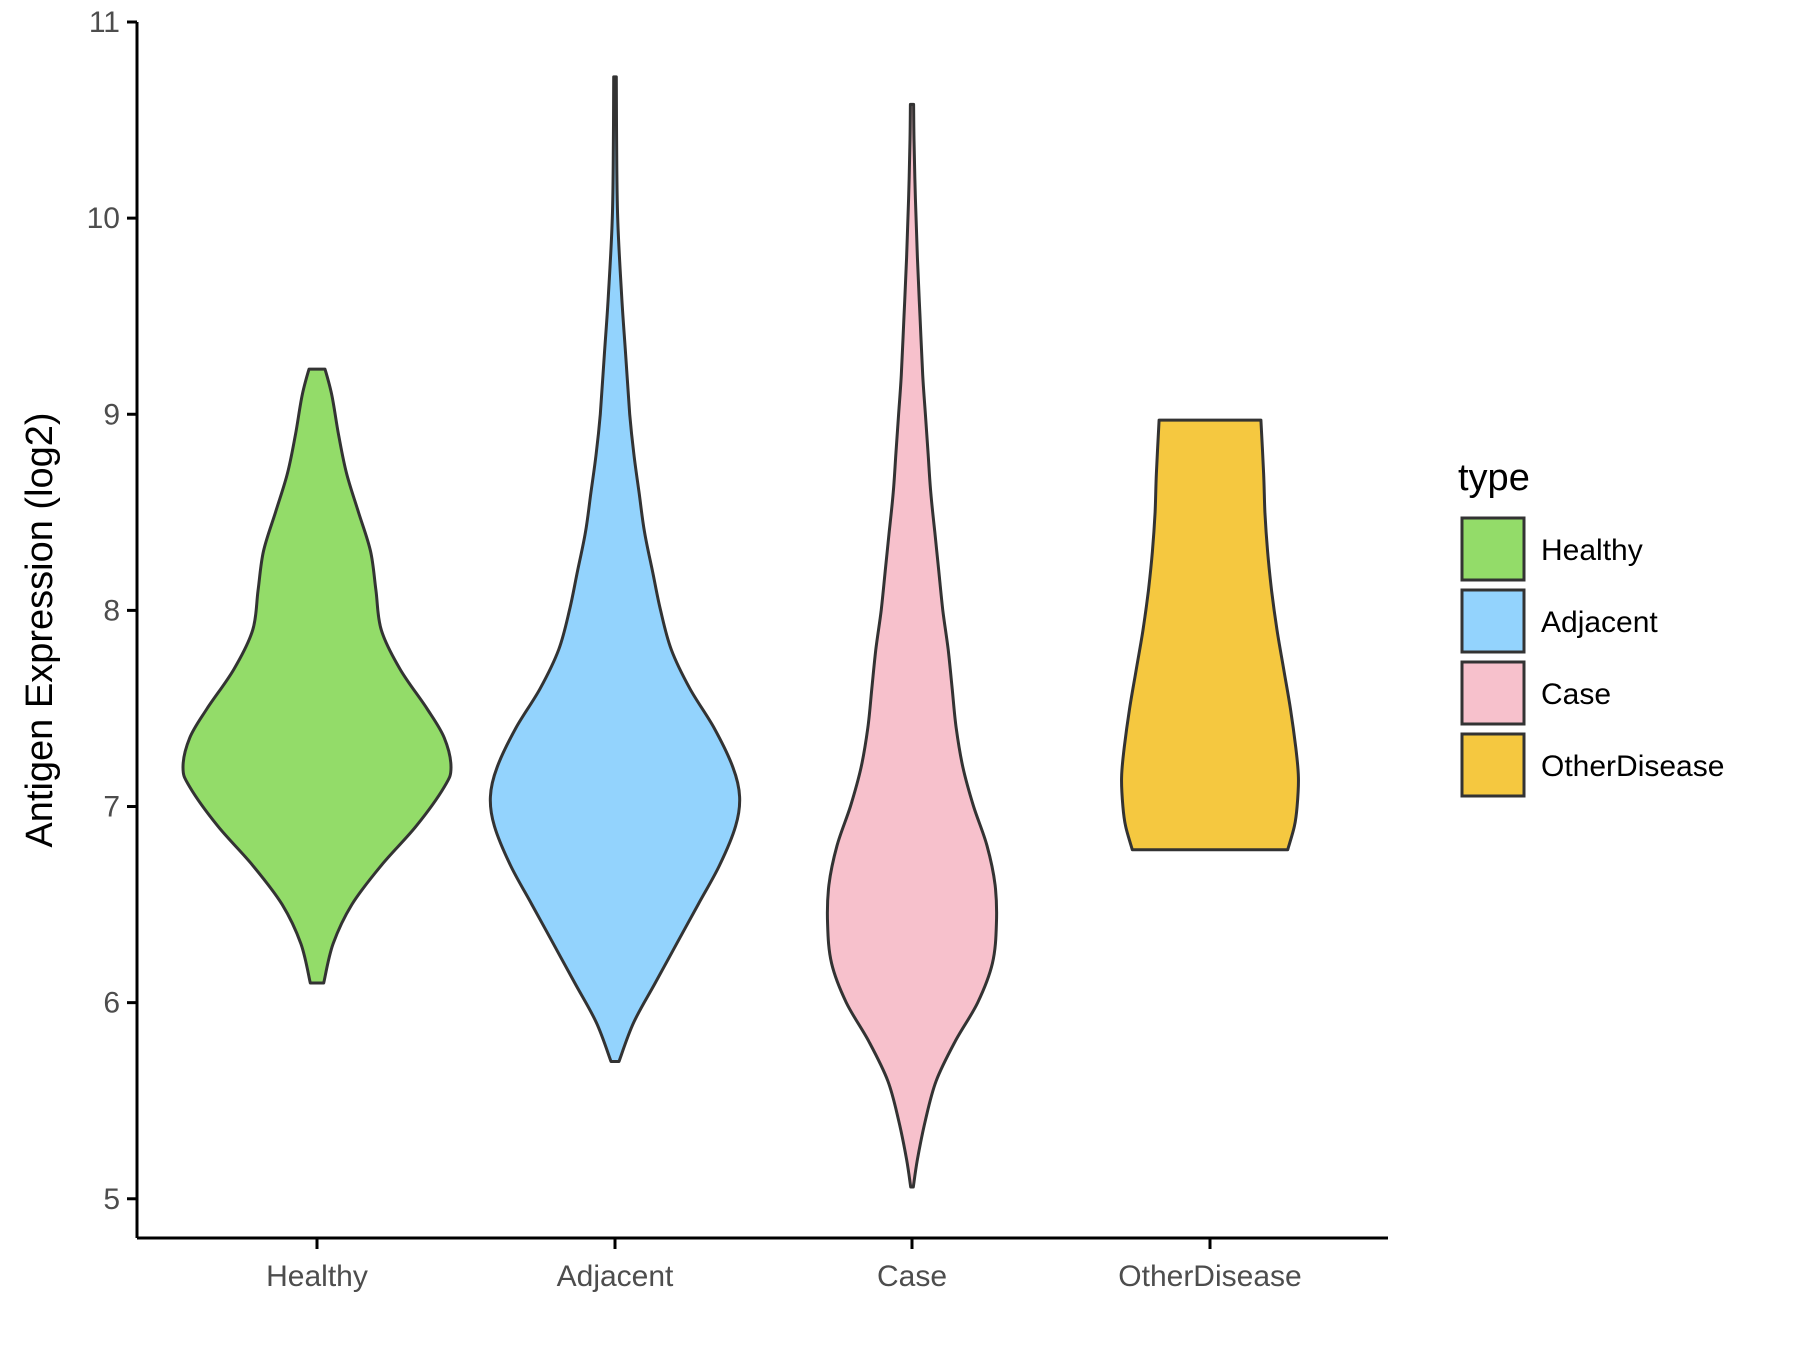 The image size is (1800, 1350). Describe the element at coordinates (1592, 550) in the screenshot. I see `legend-label-healthy: Healthy` at that location.